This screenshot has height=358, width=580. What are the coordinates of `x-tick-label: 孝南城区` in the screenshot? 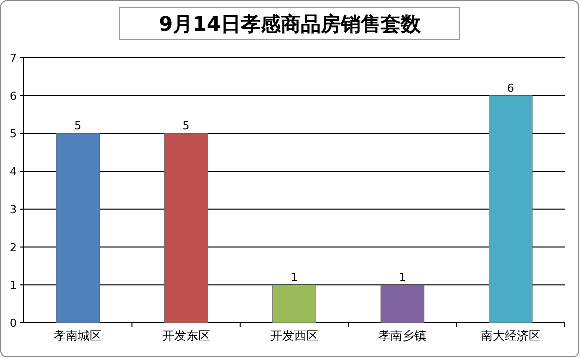 It's located at (78, 336).